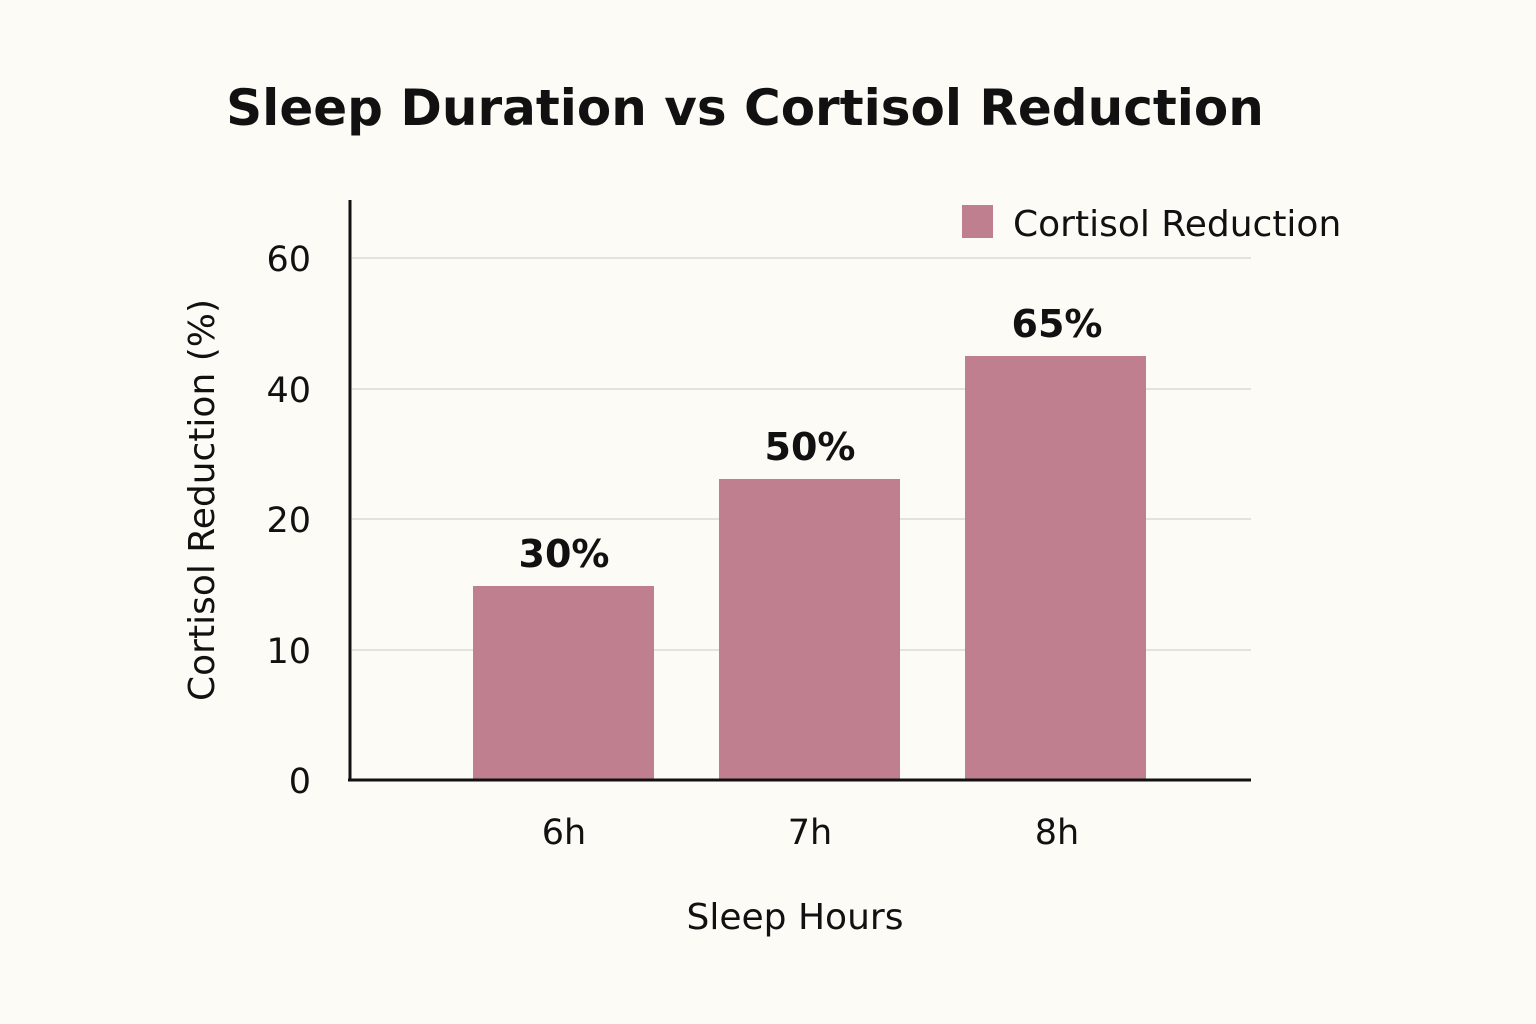  I want to click on bar-value-labels: 30% 50% 65%, so click(811, 439).